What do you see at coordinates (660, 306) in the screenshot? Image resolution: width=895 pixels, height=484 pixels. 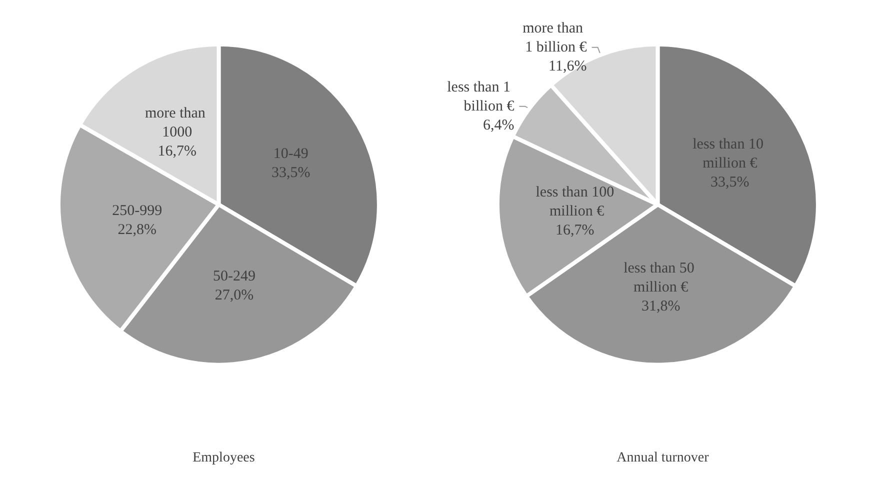 I see `data-label: 31,8%` at bounding box center [660, 306].